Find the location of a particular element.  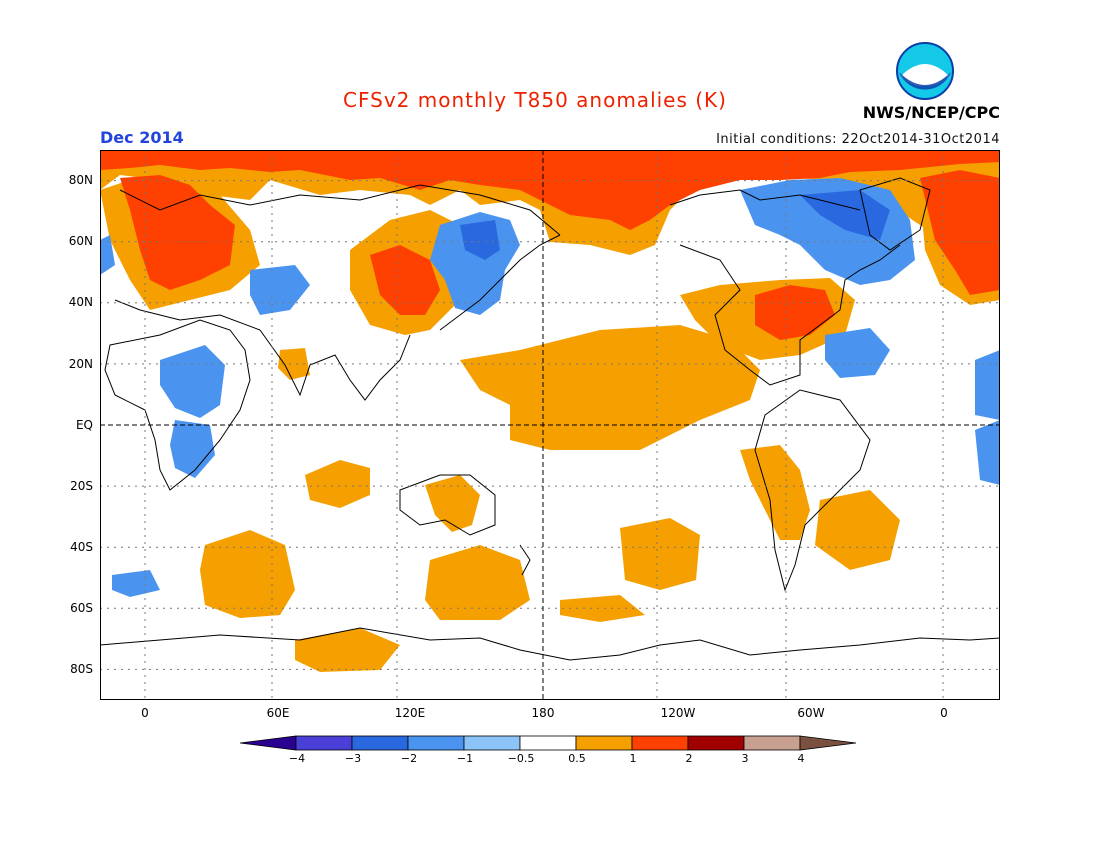

lat-label: 20S is located at coordinates (81, 486).